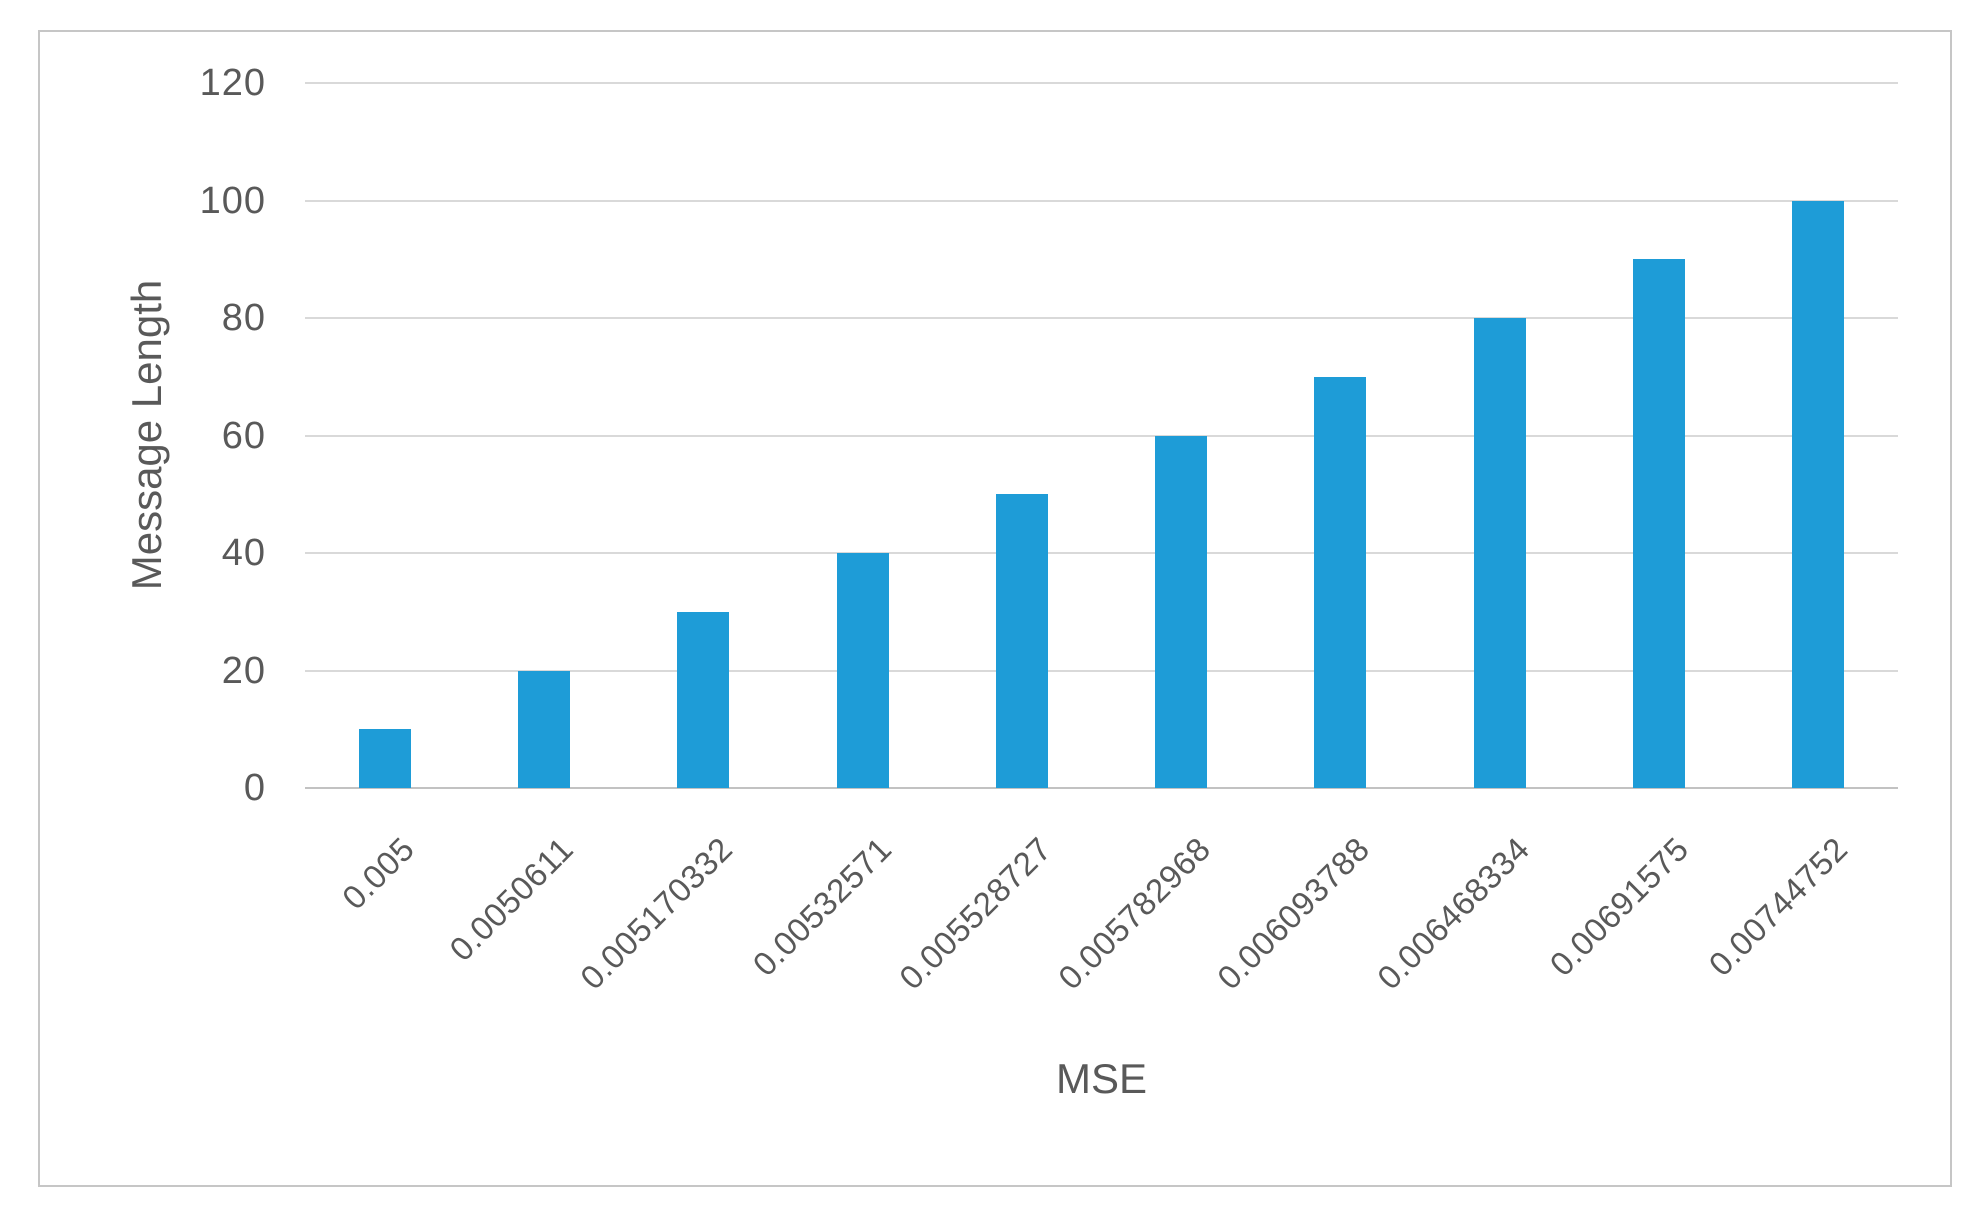 The image size is (1984, 1217). I want to click on y-tick-label-40: 40, so click(243, 553).